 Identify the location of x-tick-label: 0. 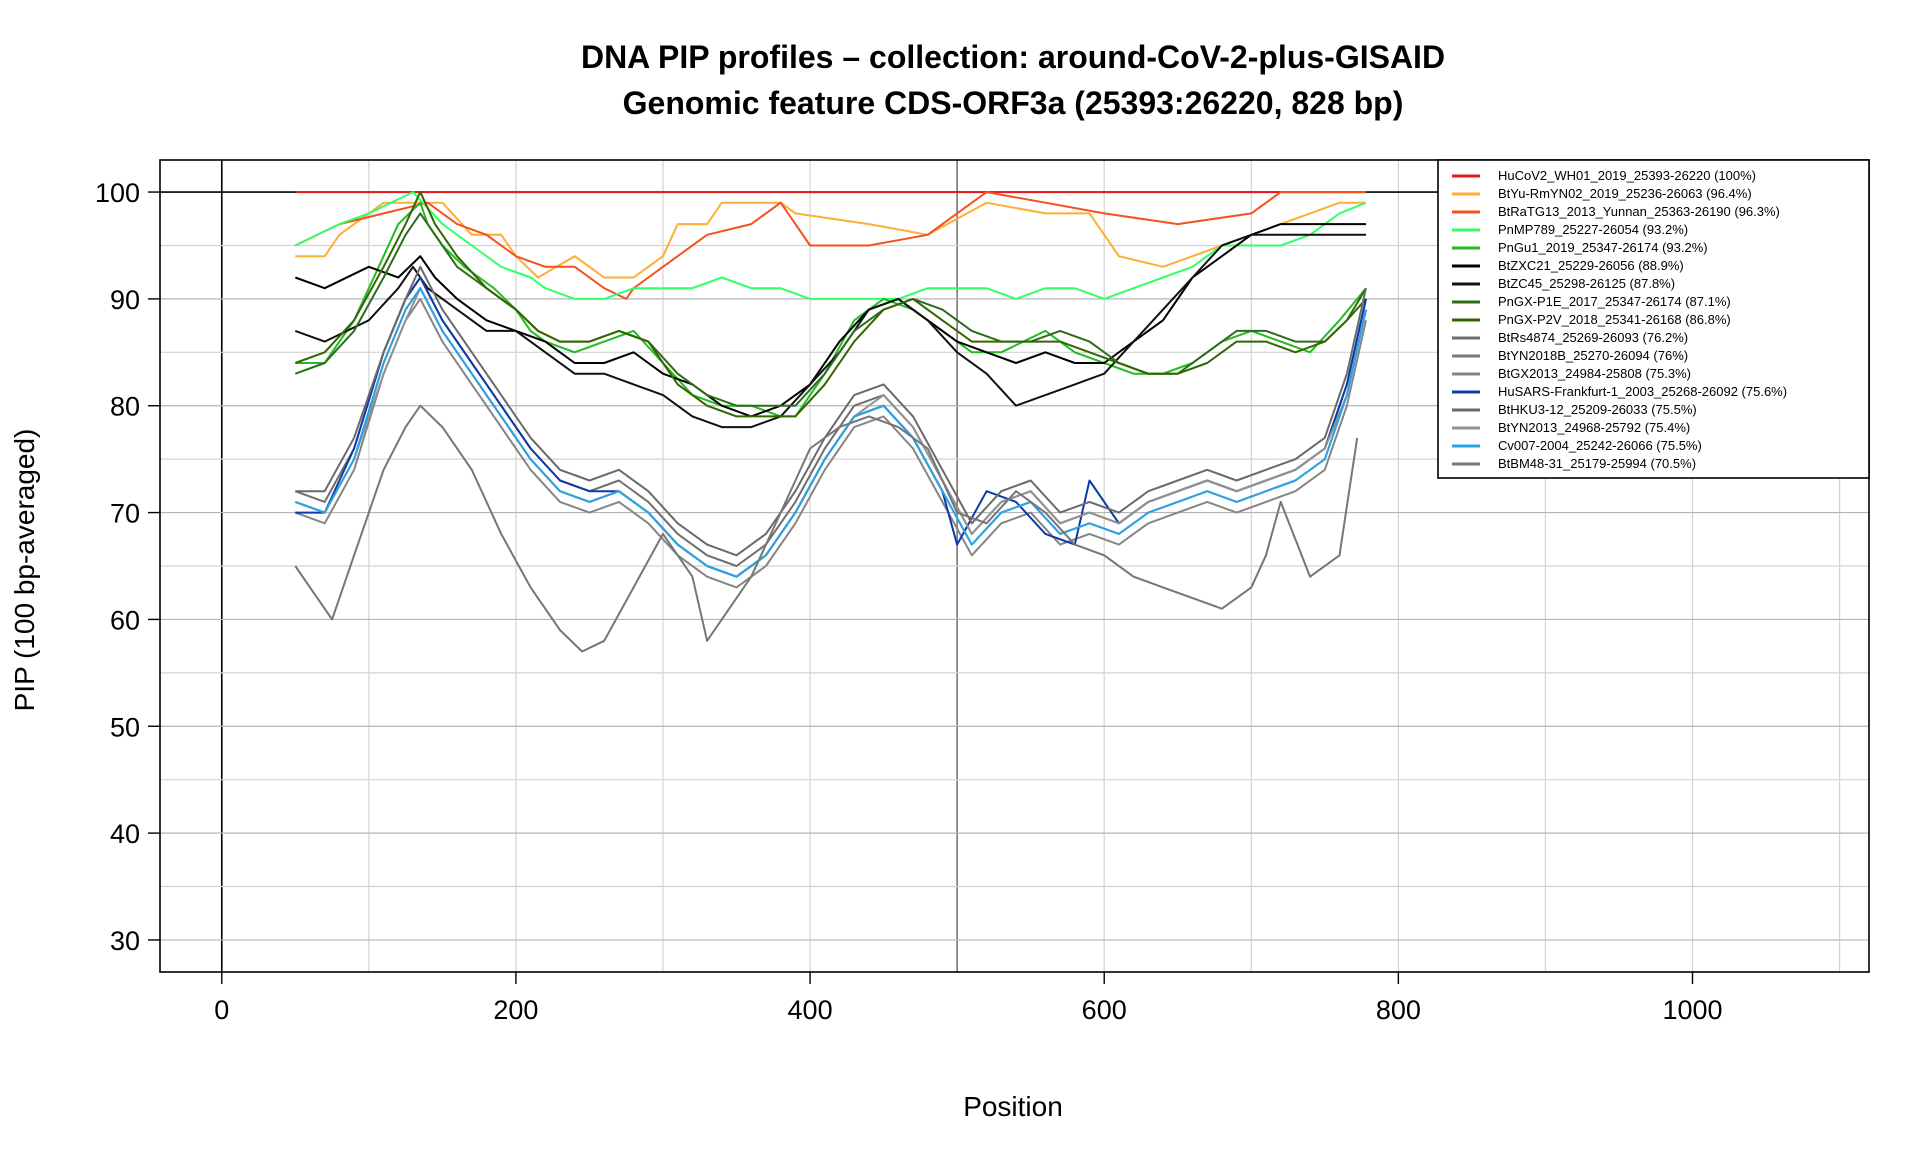
(221, 1010).